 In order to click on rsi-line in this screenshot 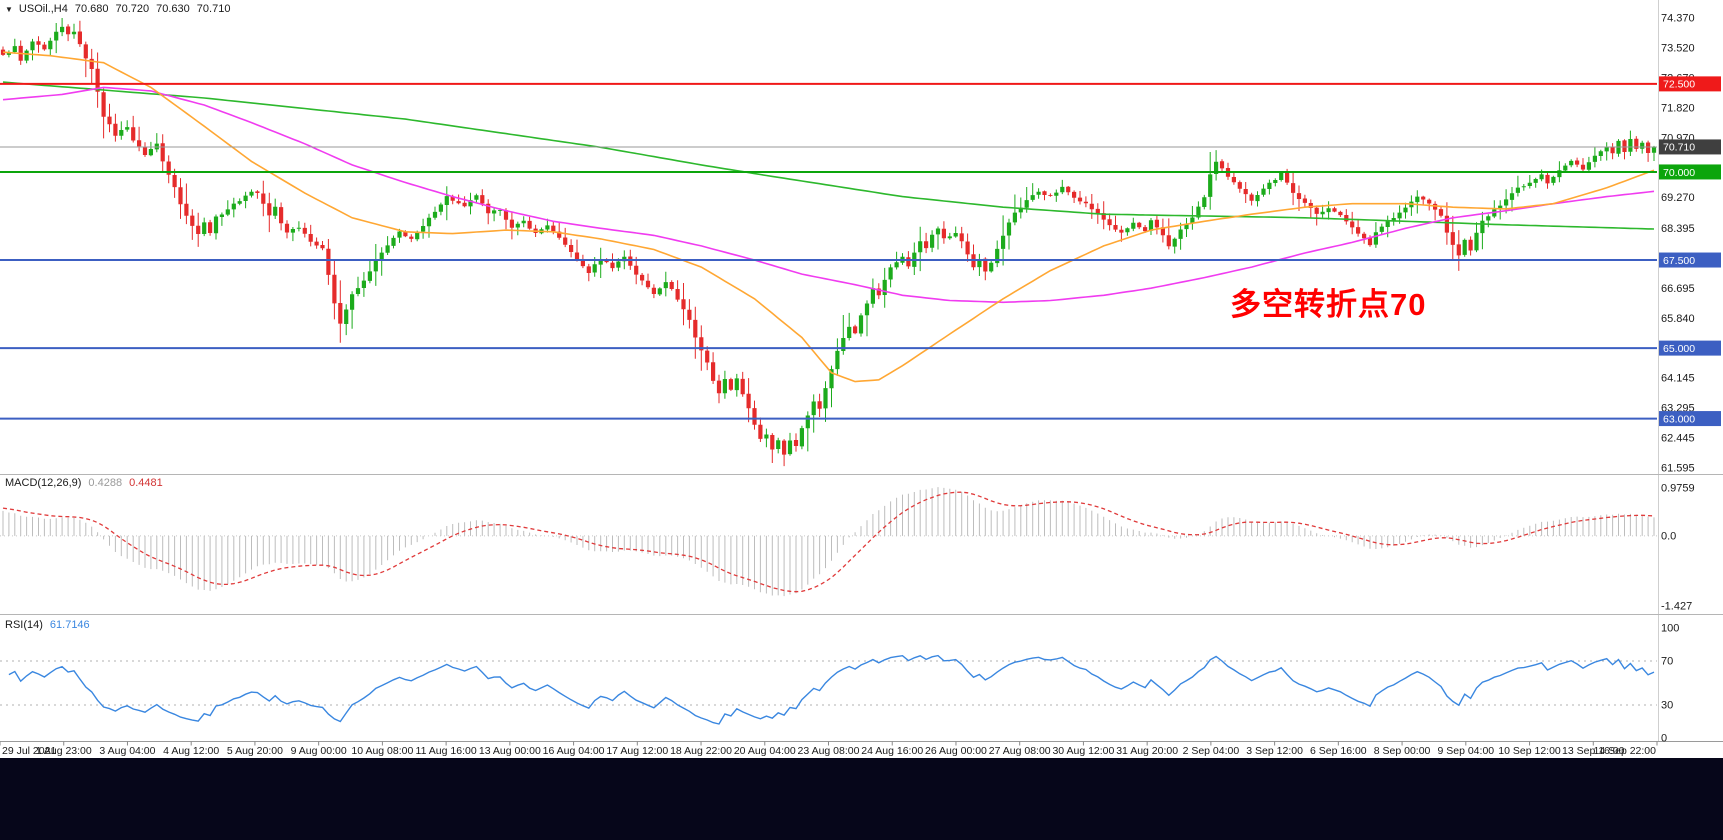, I will do `click(831, 689)`.